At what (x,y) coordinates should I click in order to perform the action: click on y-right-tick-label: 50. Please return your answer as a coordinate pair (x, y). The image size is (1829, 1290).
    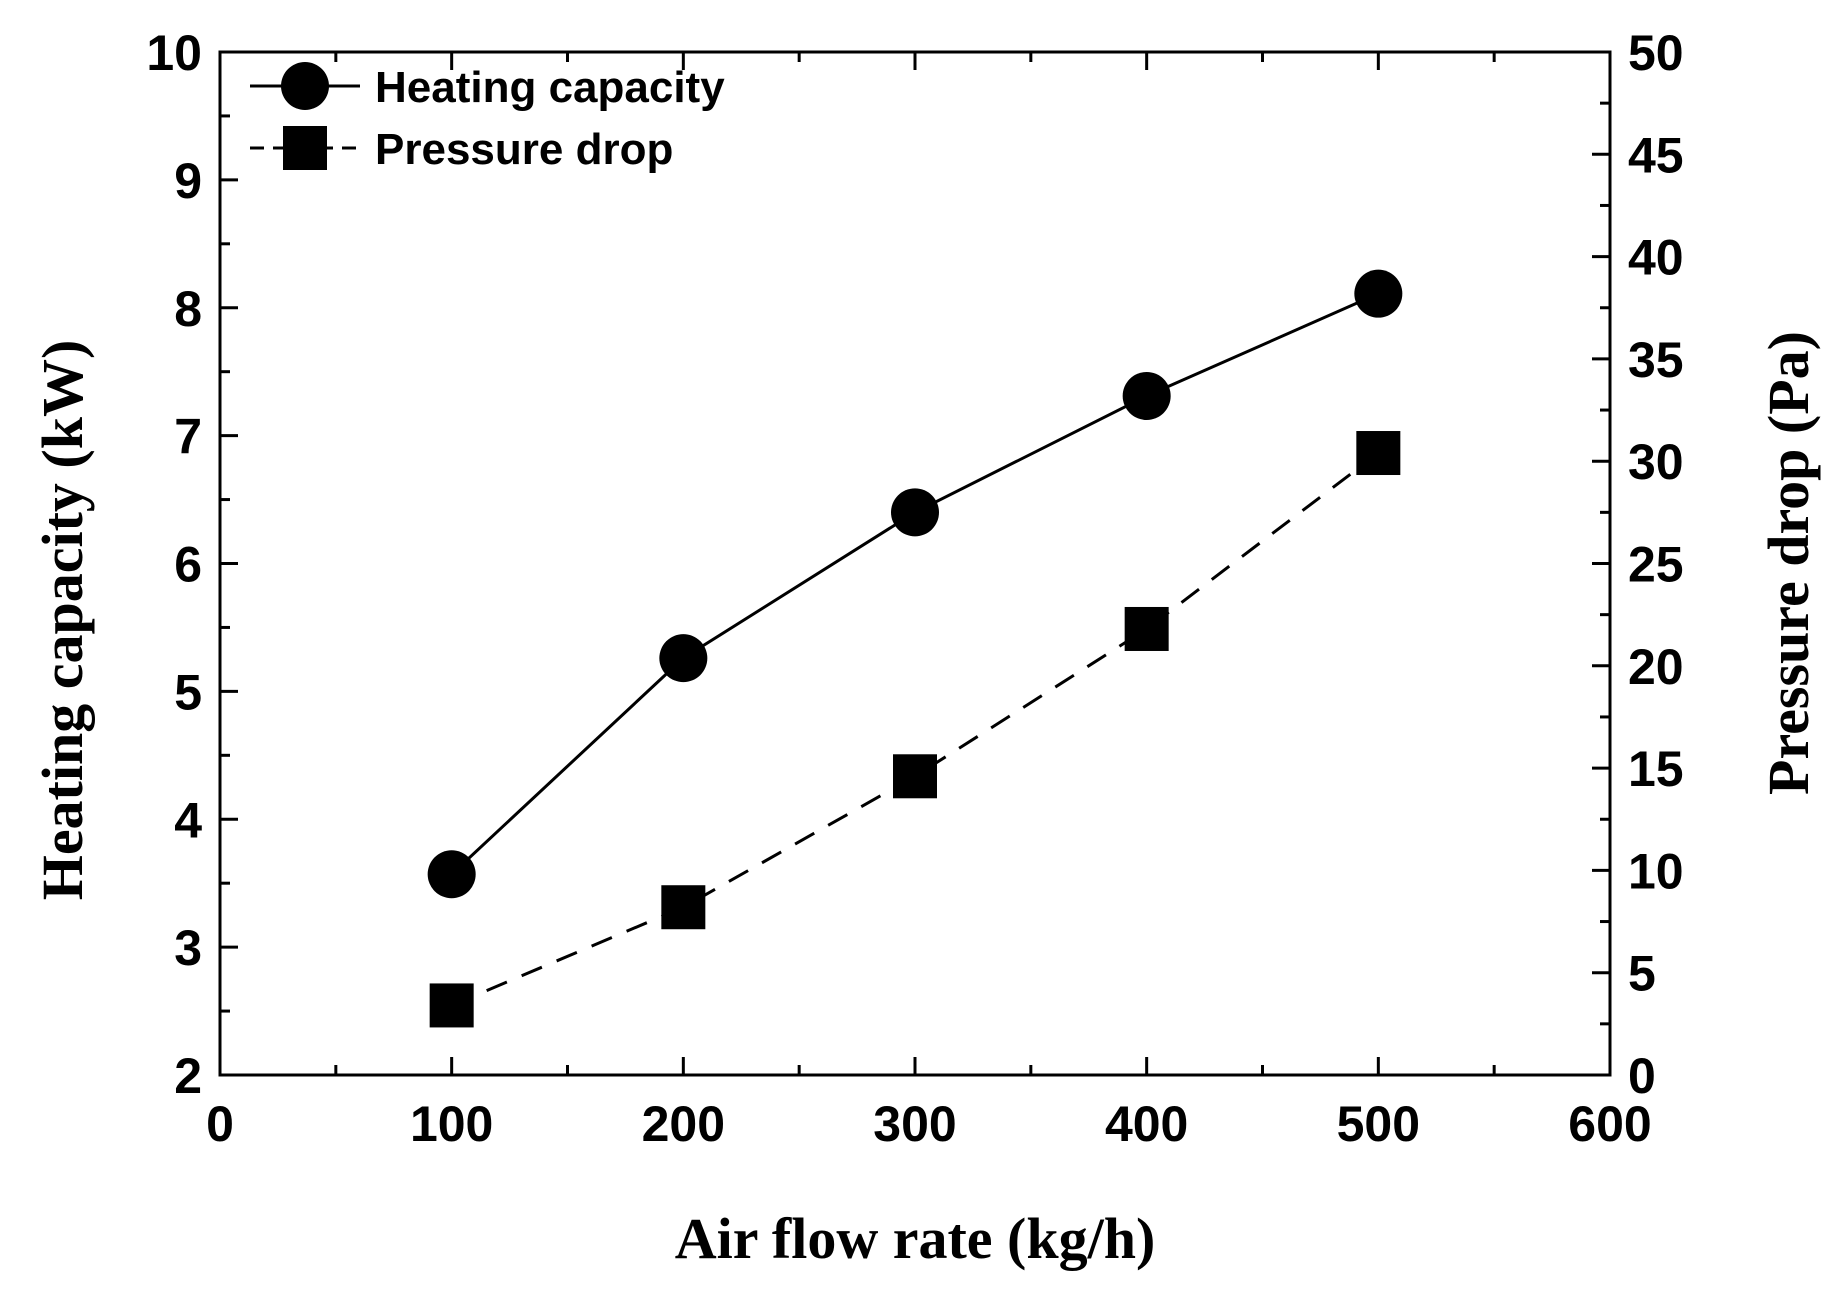
    Looking at the image, I should click on (1656, 53).